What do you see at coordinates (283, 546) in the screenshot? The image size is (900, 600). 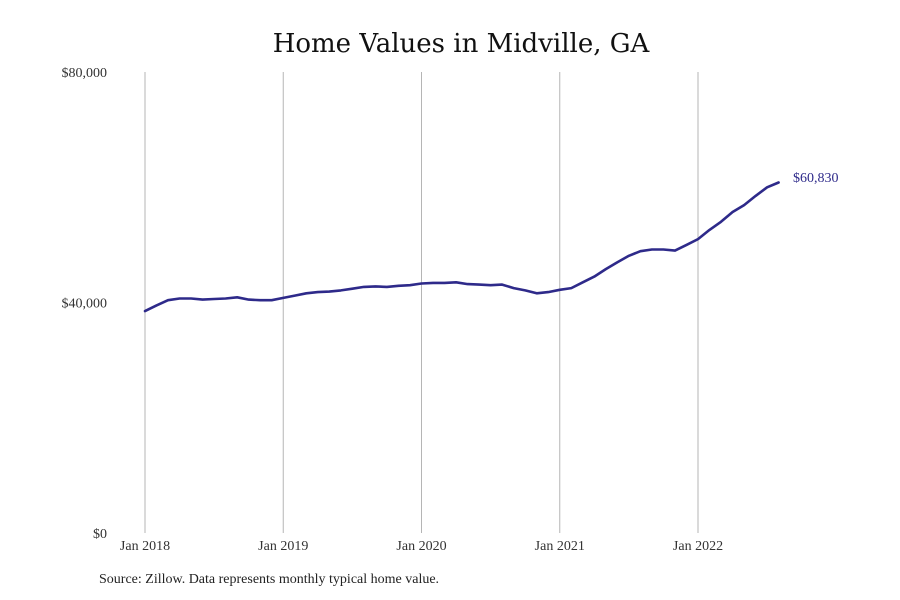 I see `x-tick-label: Jan 2019` at bounding box center [283, 546].